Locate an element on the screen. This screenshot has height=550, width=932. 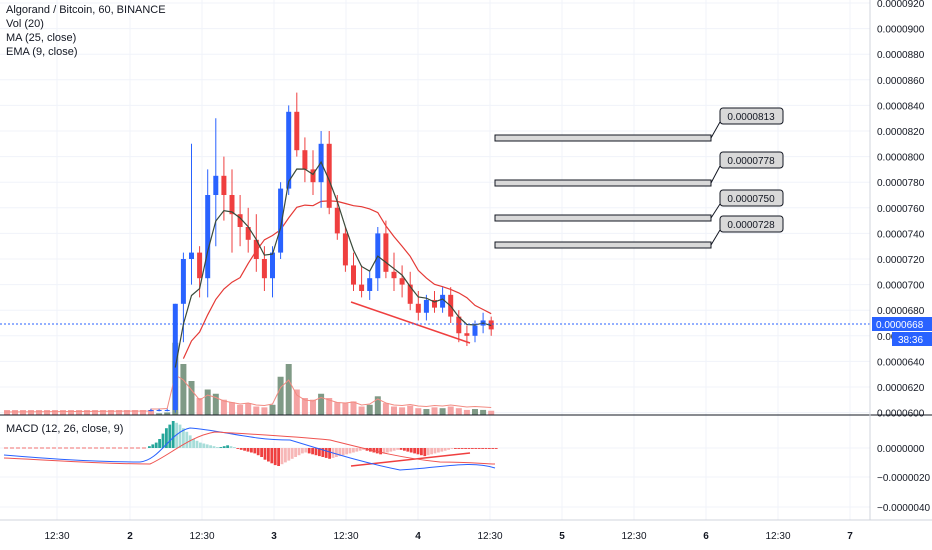
macd-axis: 0.0000000 −0.0000020 −0.0000040 is located at coordinates (904, 479).